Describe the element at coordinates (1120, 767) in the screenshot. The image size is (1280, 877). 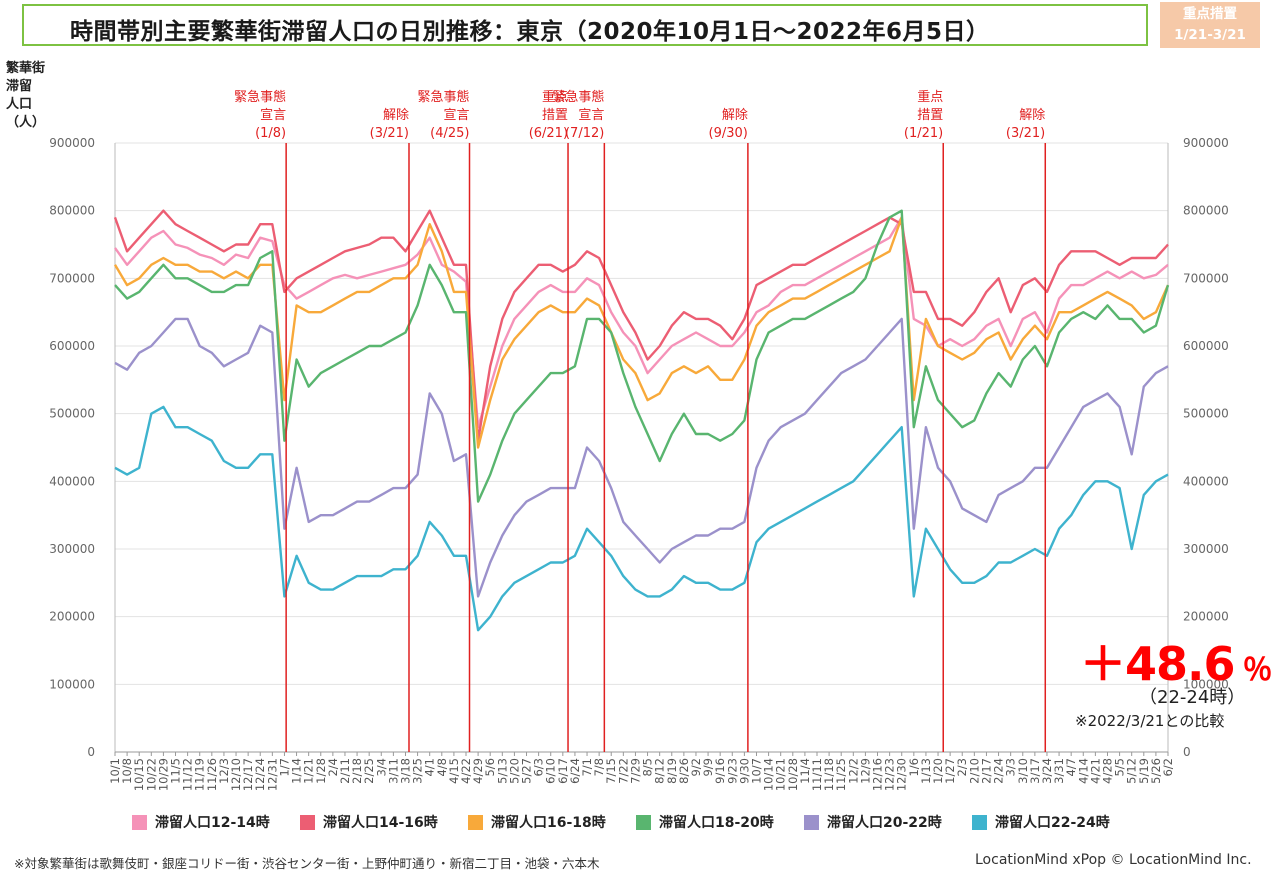
I see `x-tick-label: 5/5` at that location.